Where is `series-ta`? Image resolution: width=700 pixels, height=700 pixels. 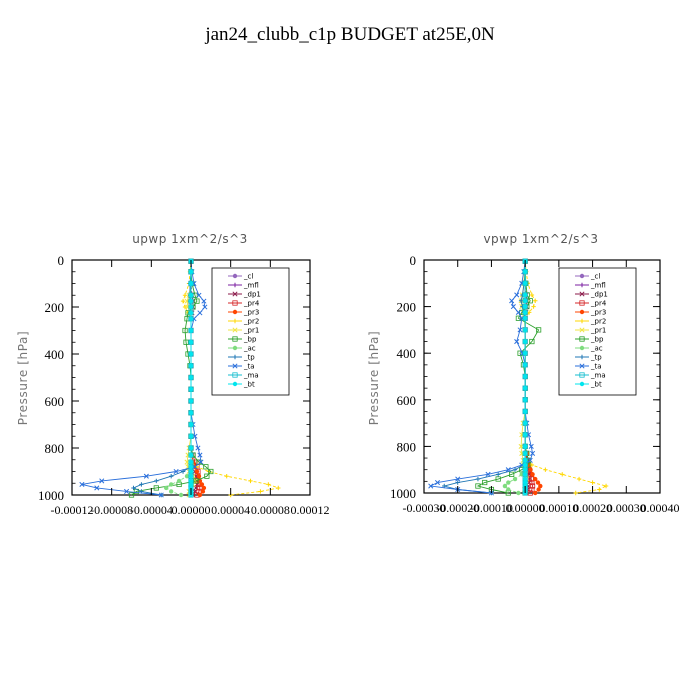 series-ta is located at coordinates (482, 377).